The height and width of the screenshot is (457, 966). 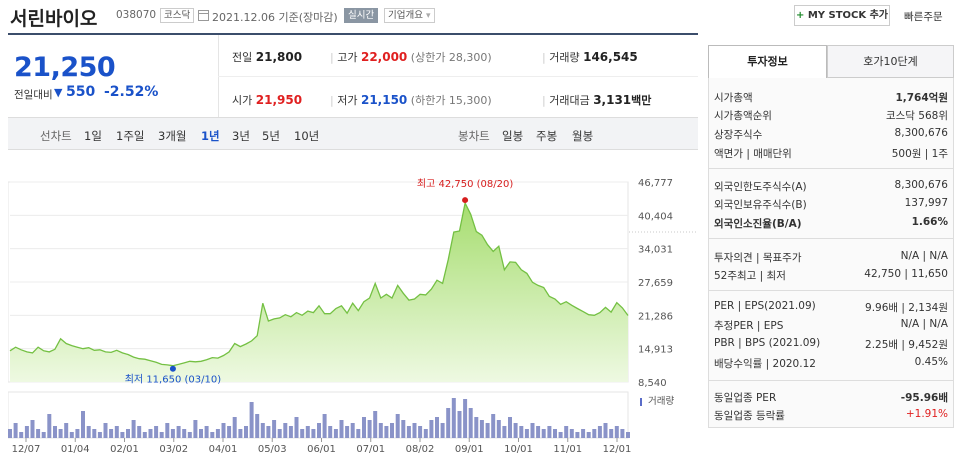 I want to click on tab-weekly: 주봉, so click(x=547, y=136).